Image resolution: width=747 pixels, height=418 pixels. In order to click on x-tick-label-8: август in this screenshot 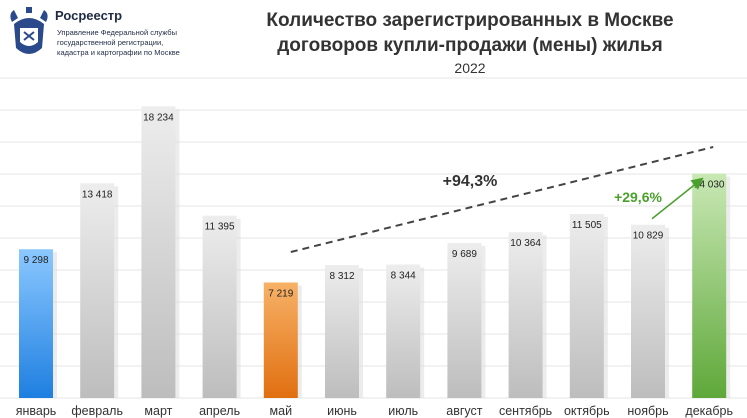, I will do `click(464, 411)`.